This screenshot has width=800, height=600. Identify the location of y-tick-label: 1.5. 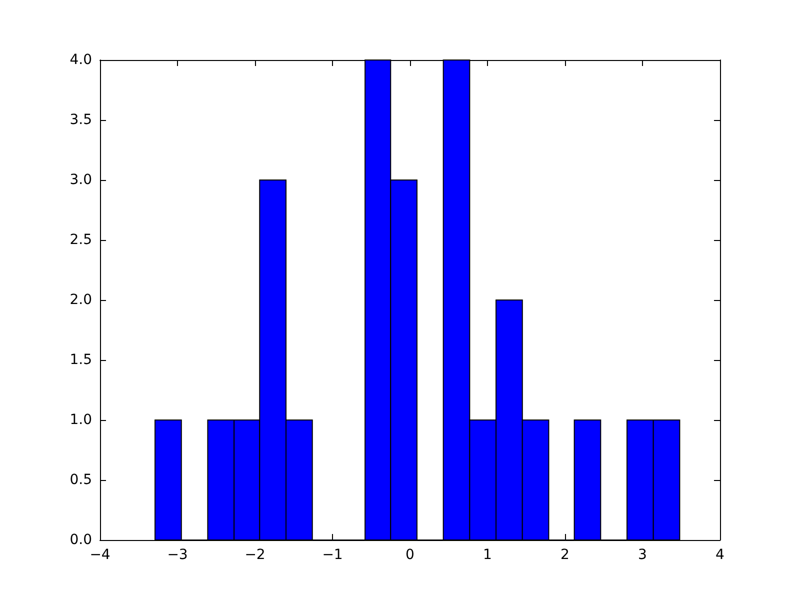
(81, 360).